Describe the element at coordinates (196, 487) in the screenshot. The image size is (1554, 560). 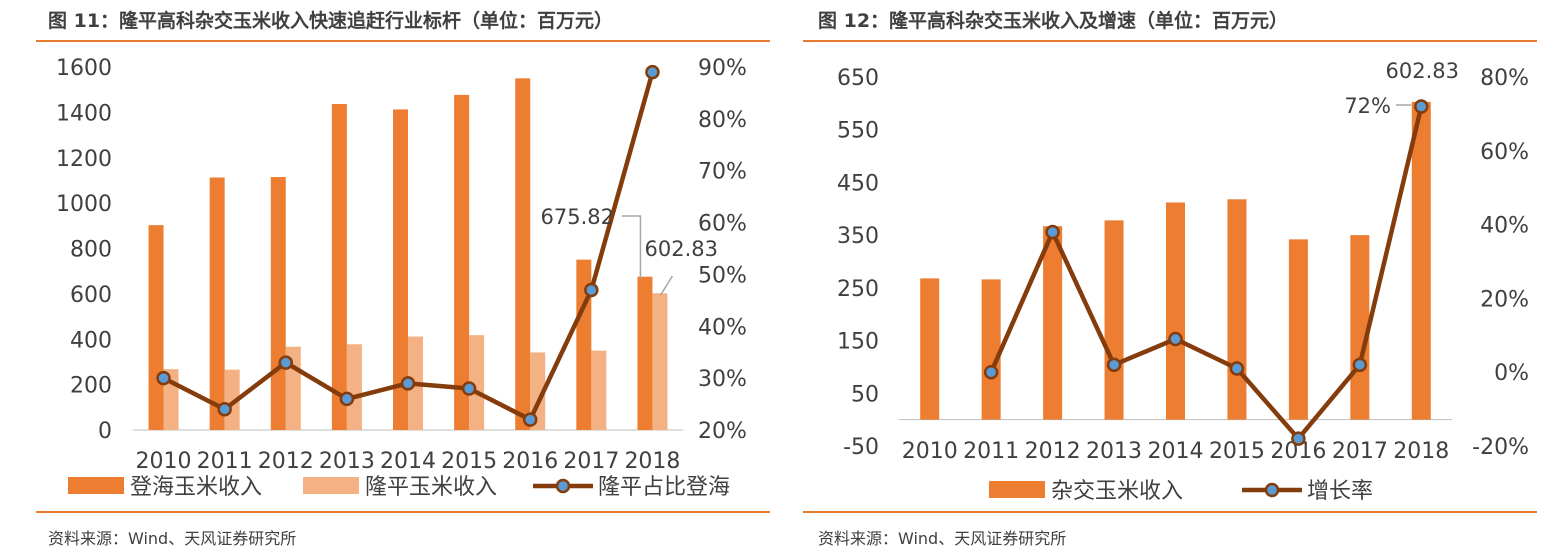
I see `legend-label: 登海玉米收入` at that location.